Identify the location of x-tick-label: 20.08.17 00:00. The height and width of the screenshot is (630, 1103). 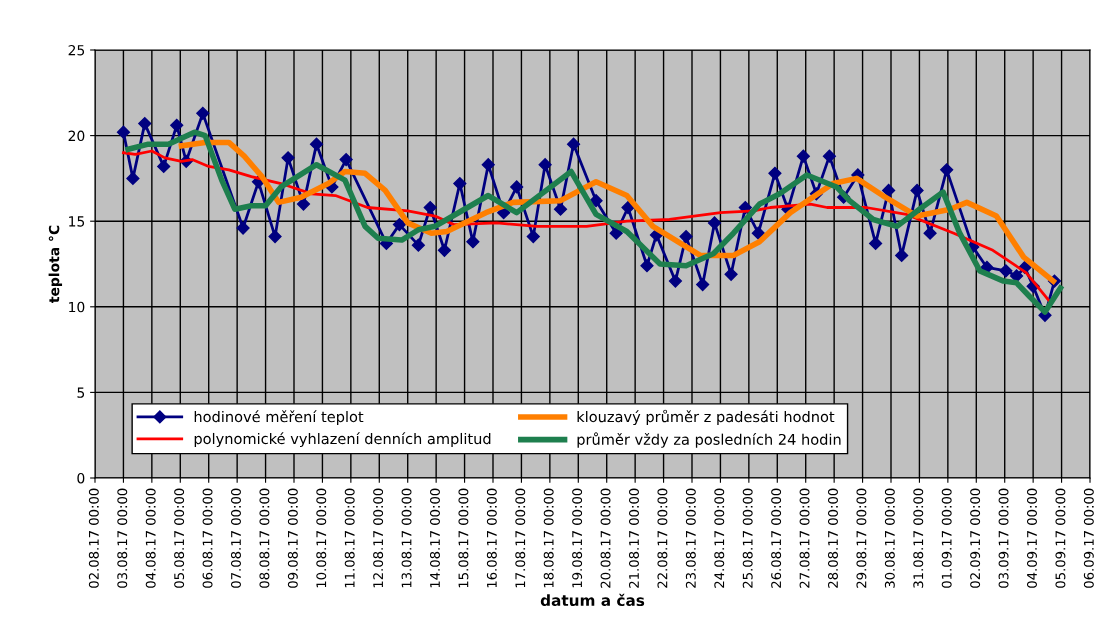
(605, 538).